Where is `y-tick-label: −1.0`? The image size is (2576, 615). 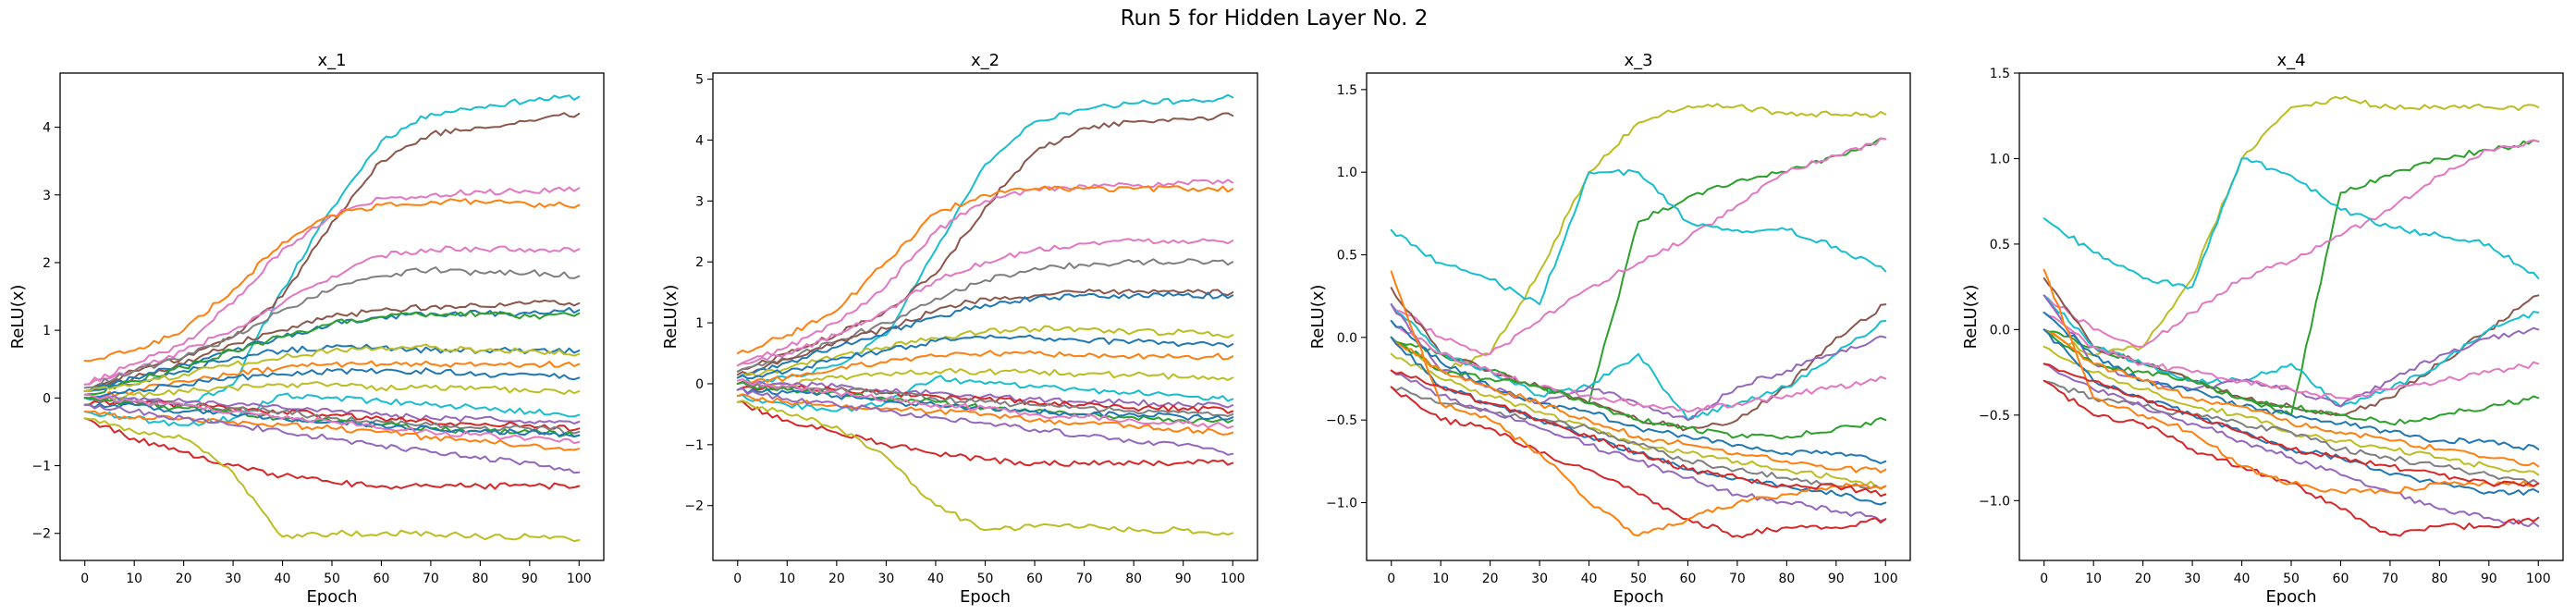
y-tick-label: −1.0 is located at coordinates (1341, 503).